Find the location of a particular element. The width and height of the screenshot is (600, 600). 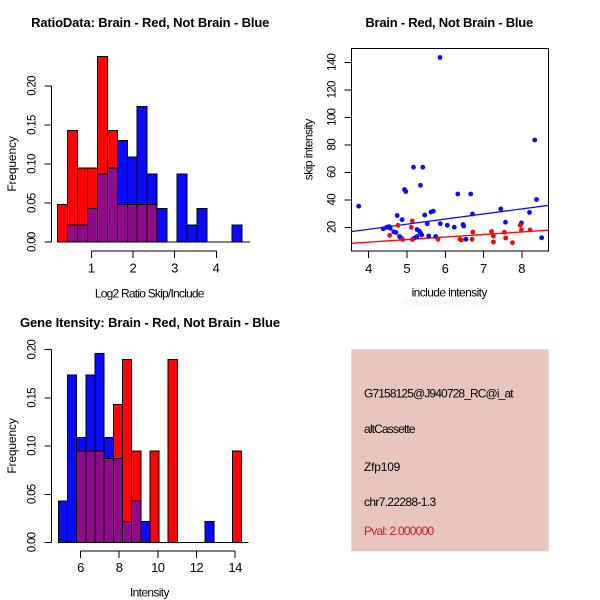

svg-text:RatioData: Brain - Red, Not Br: RatioData: Brain - Red, Not Brain - Blue is located at coordinates (150, 22).